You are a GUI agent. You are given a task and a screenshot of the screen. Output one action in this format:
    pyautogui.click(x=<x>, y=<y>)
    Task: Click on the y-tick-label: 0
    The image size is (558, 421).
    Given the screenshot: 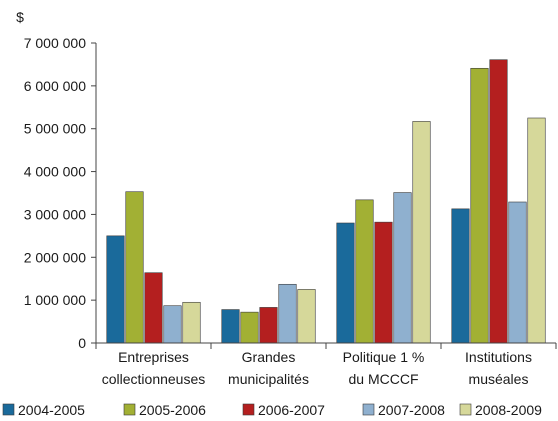 What is the action you would take?
    pyautogui.click(x=82, y=343)
    